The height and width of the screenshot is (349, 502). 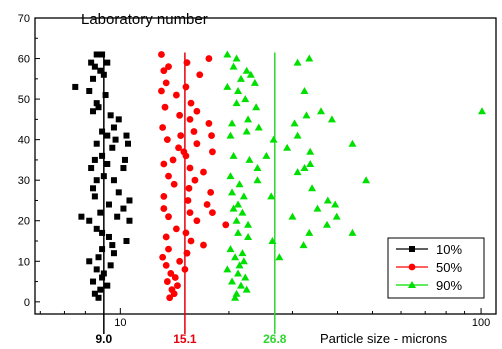 I want to click on reference-line-label: 15.1, so click(x=185, y=339).